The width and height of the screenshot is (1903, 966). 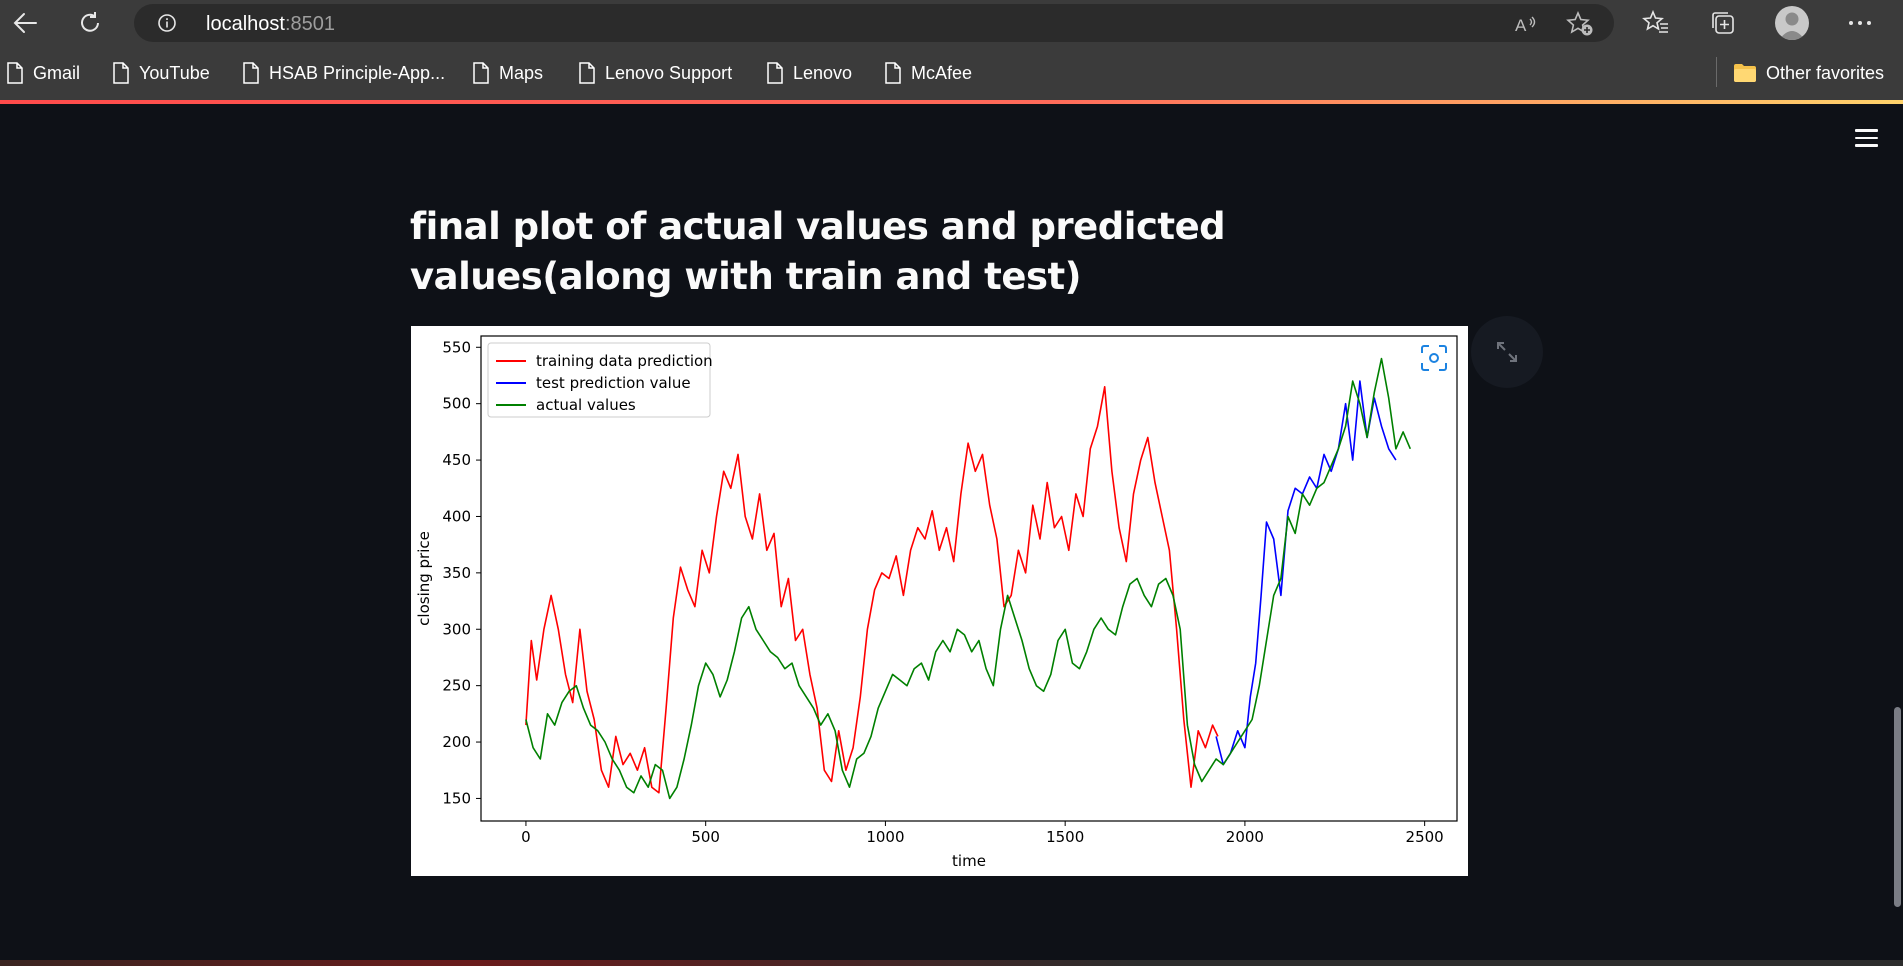 I want to click on browser-toolbar: localhost:8501 A, so click(x=951, y=22).